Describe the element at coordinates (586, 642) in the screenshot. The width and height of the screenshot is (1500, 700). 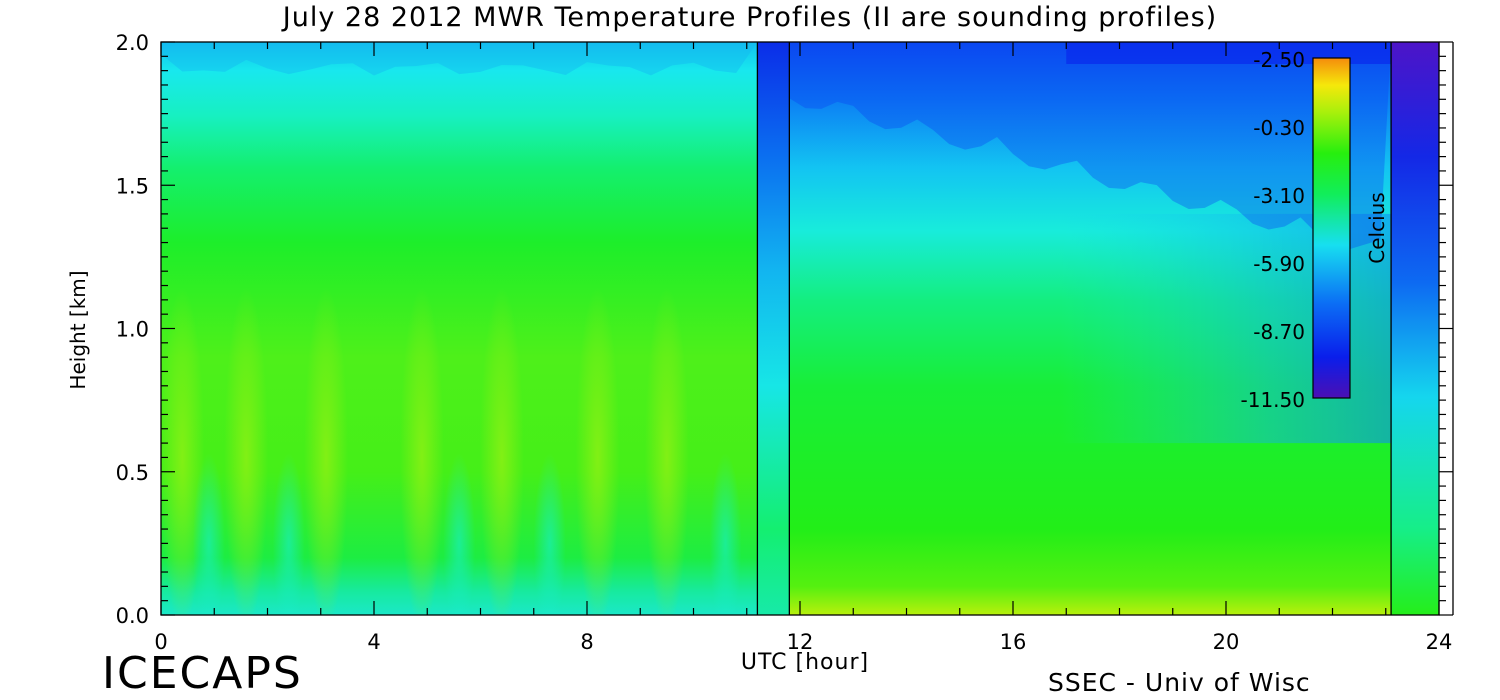
I see `x-tick-label: 8` at that location.